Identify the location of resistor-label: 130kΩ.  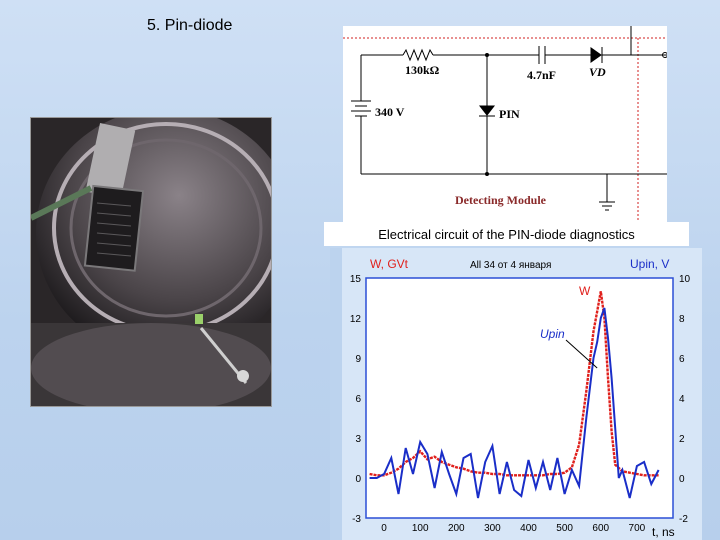
(422, 70).